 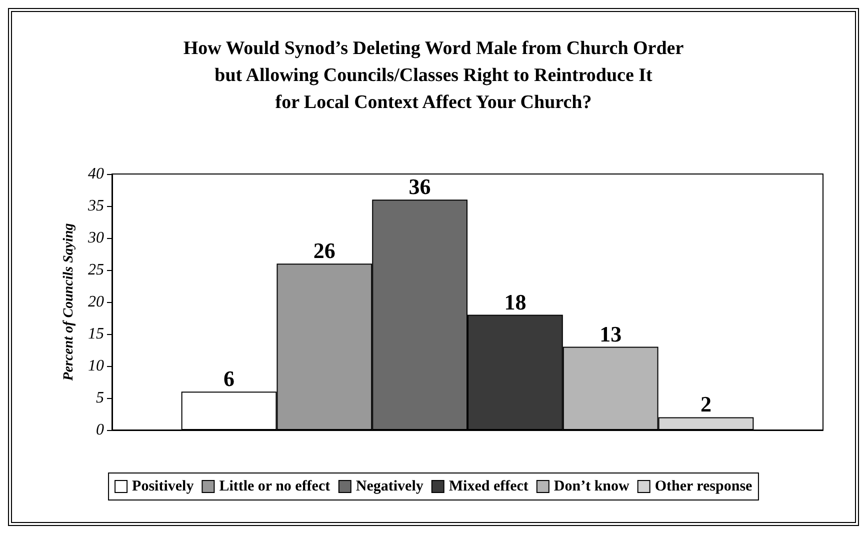 What do you see at coordinates (324, 251) in the screenshot?
I see `data-label: 26` at bounding box center [324, 251].